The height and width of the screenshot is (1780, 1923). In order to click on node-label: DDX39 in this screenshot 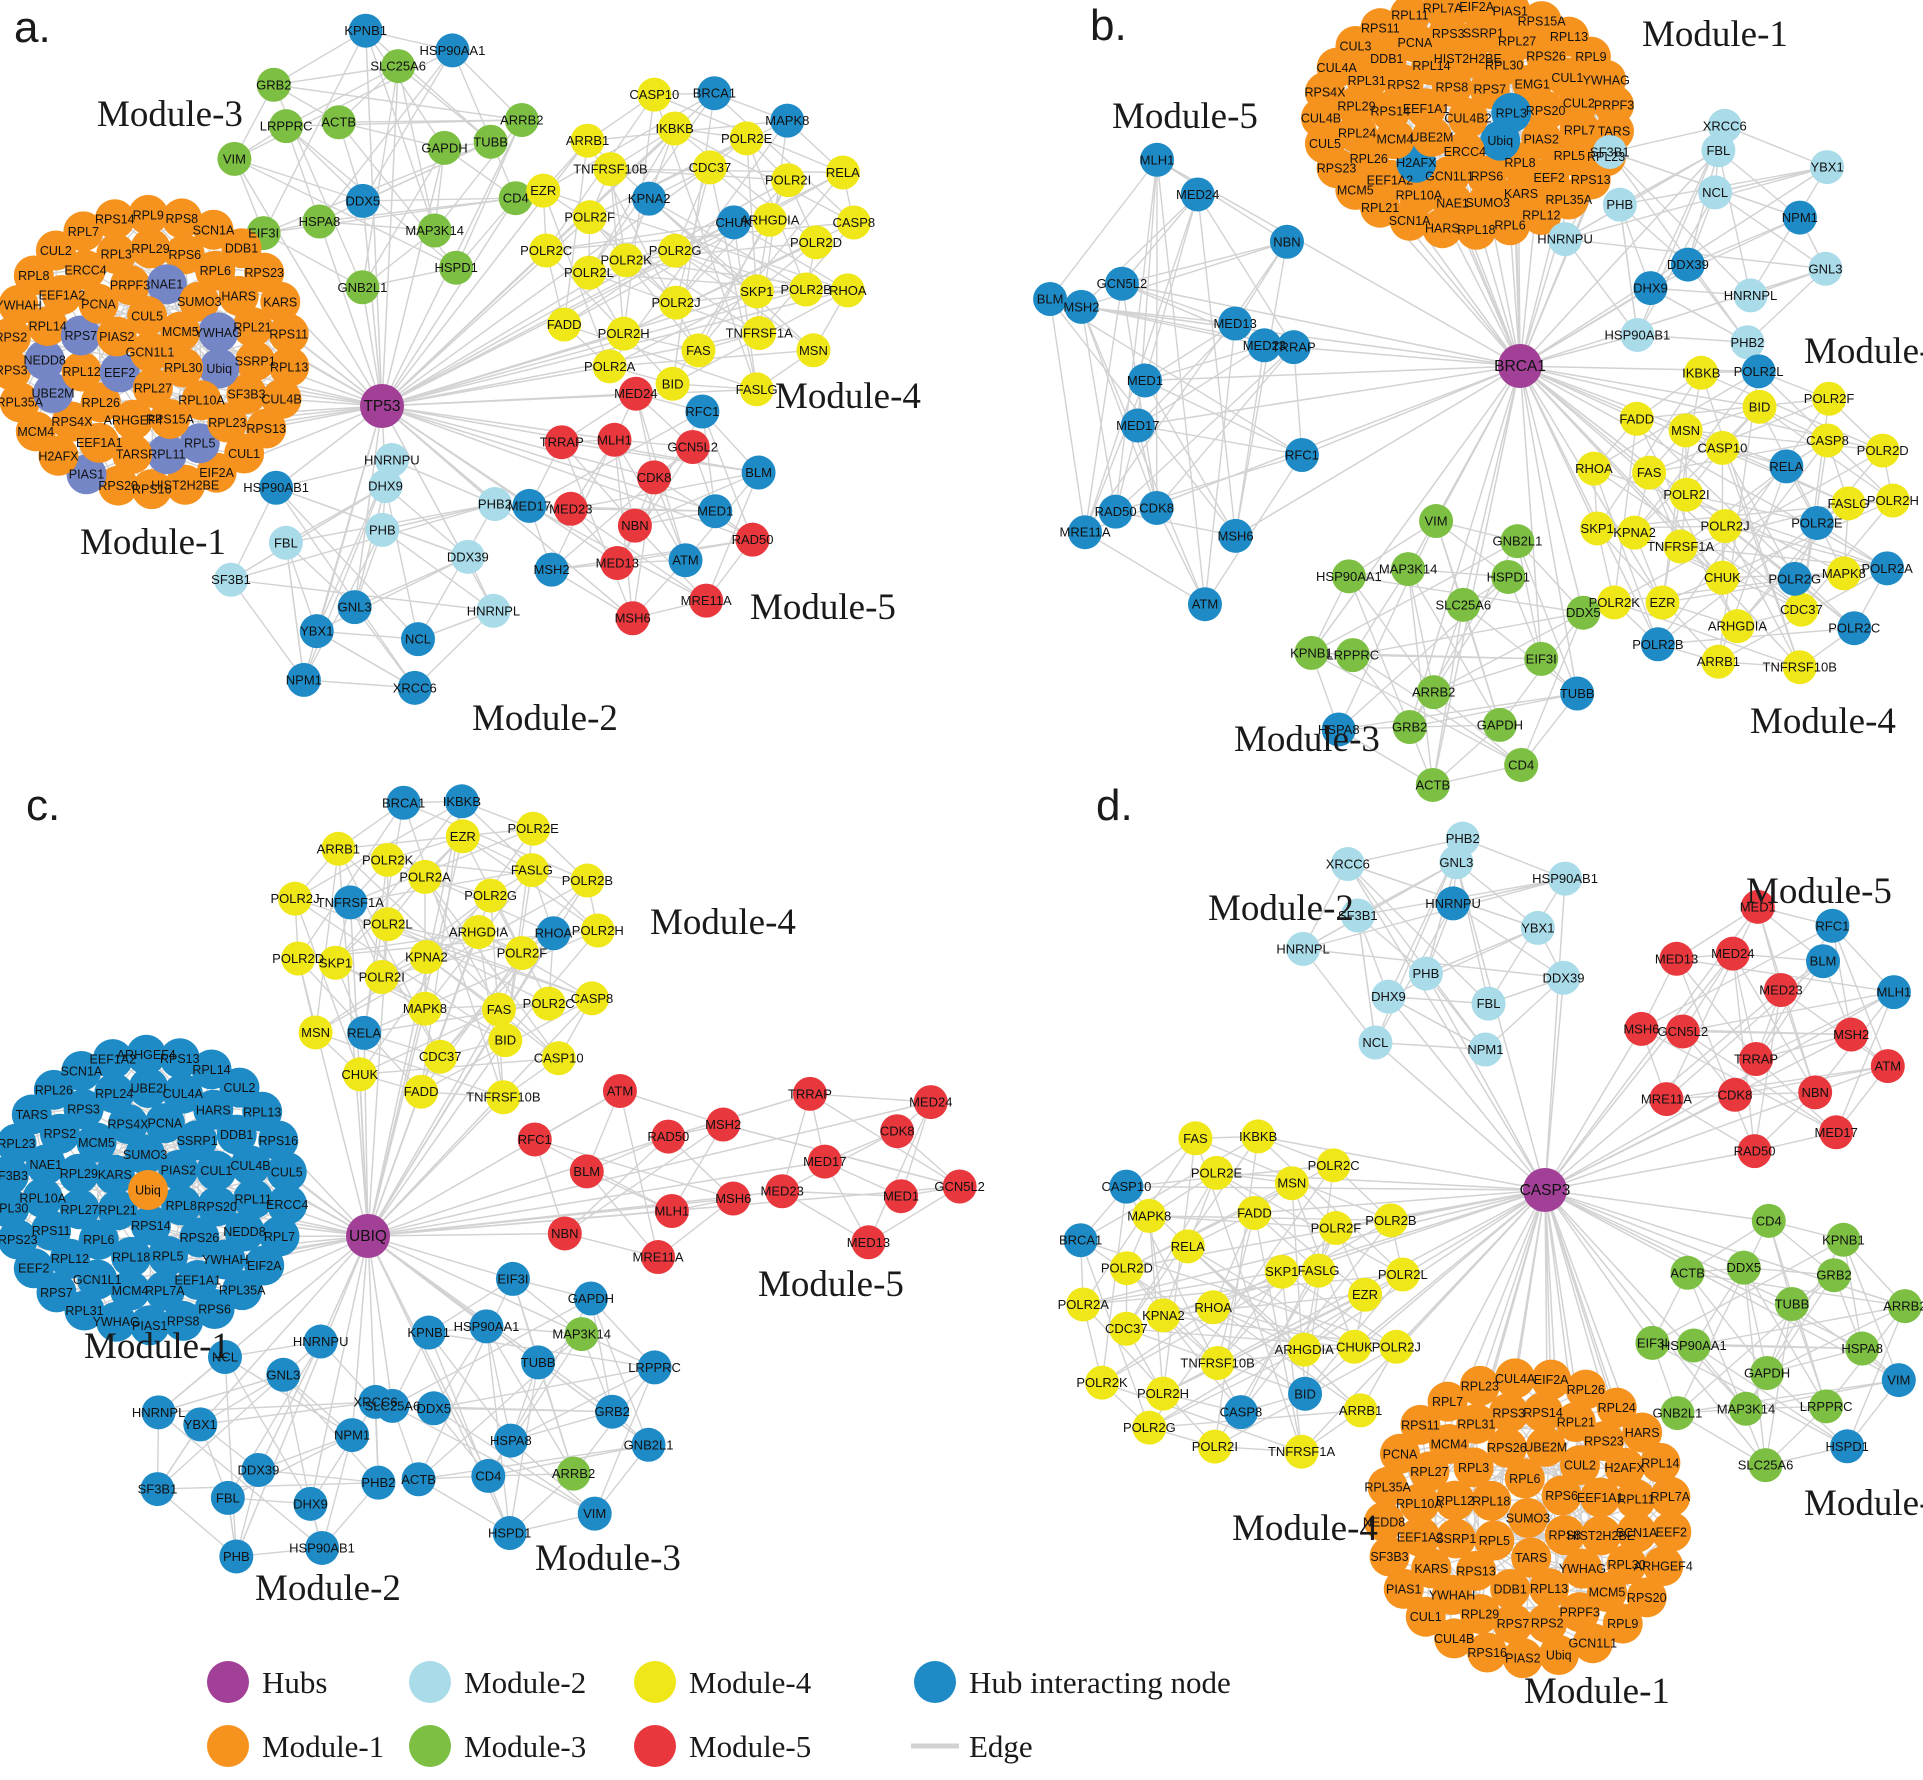, I will do `click(258, 1469)`.